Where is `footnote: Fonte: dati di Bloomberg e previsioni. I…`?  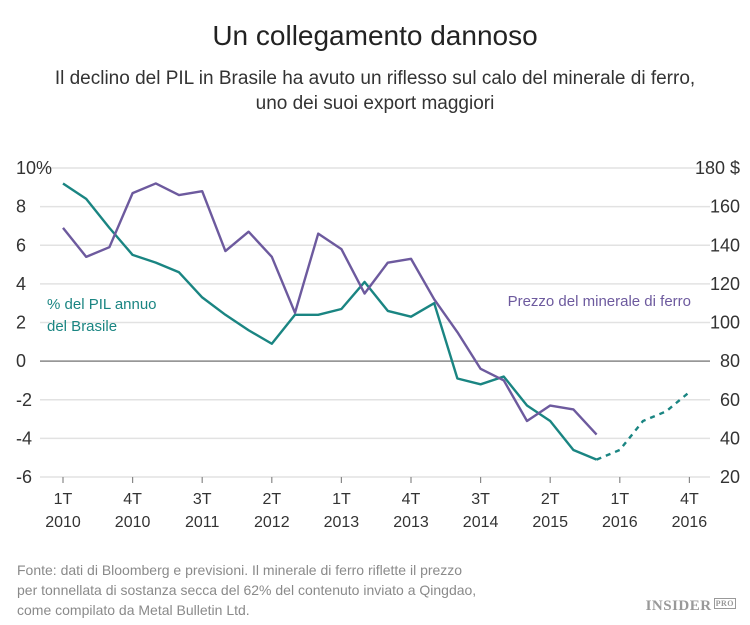
footnote: Fonte: dati di Bloomberg e previsioni. I… is located at coordinates (337, 590).